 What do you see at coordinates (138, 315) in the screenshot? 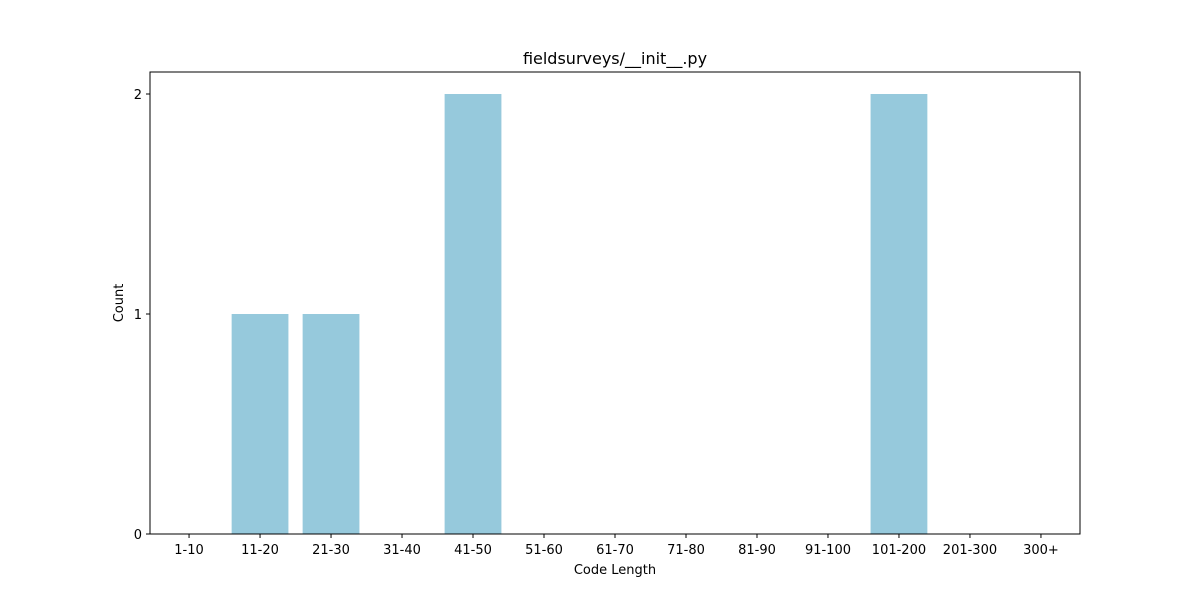
I see `y-tick-label: 1` at bounding box center [138, 315].